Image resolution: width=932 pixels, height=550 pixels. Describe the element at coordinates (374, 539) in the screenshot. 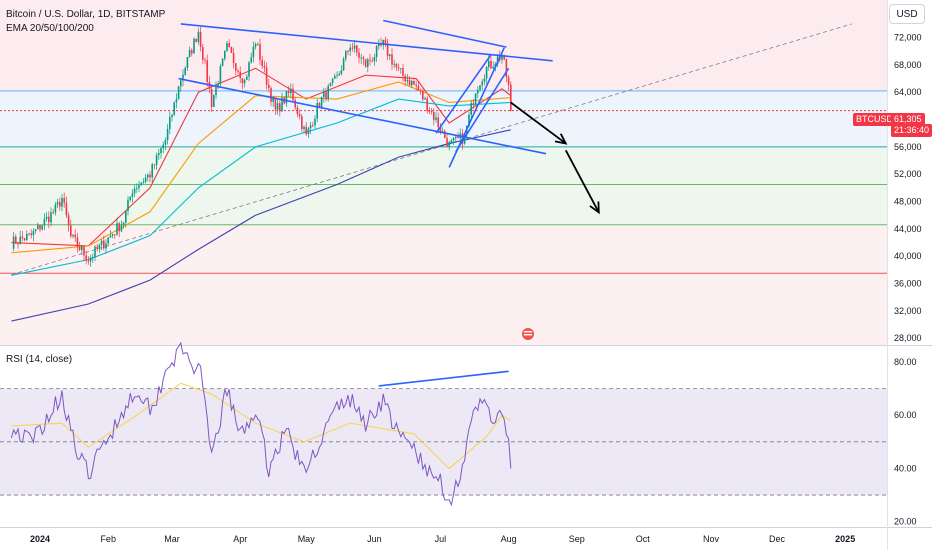

I see `time-tick-label: Jun` at that location.